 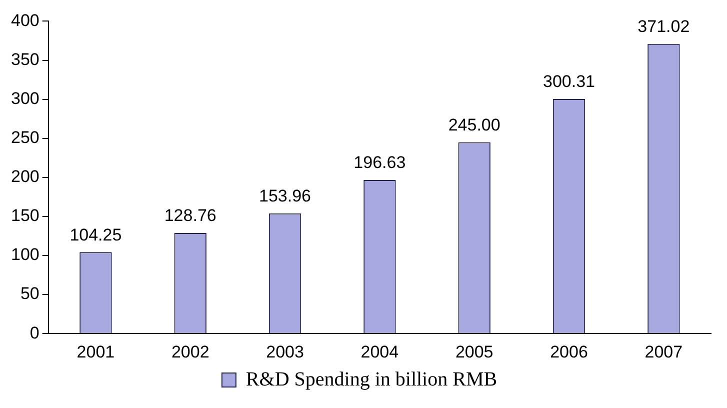 What do you see at coordinates (25, 254) in the screenshot?
I see `y-tick-label: 100` at bounding box center [25, 254].